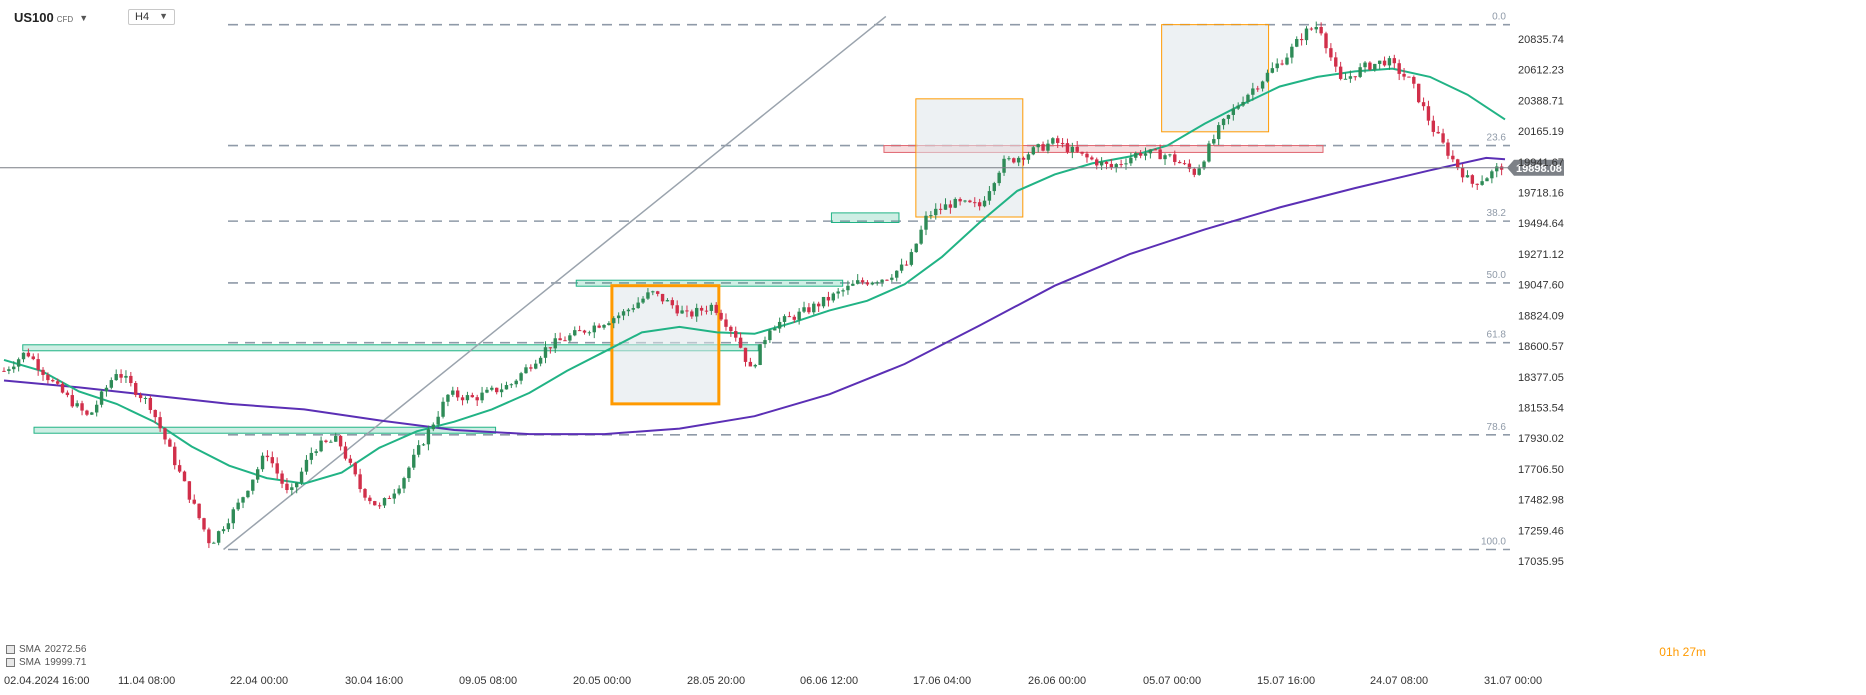 This screenshot has height=695, width=1866. I want to click on y-tick-label: 17035.95, so click(1541, 562).